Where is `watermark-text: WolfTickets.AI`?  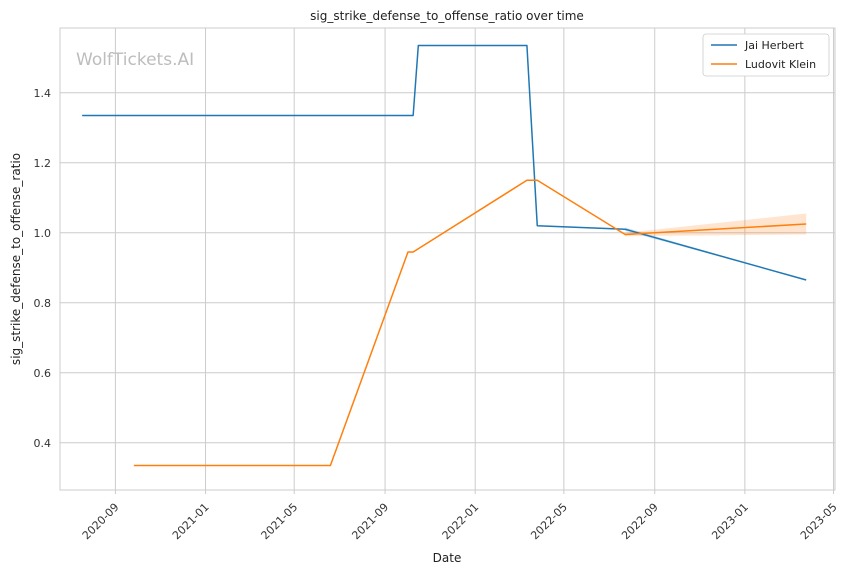 watermark-text: WolfTickets.AI is located at coordinates (135, 60).